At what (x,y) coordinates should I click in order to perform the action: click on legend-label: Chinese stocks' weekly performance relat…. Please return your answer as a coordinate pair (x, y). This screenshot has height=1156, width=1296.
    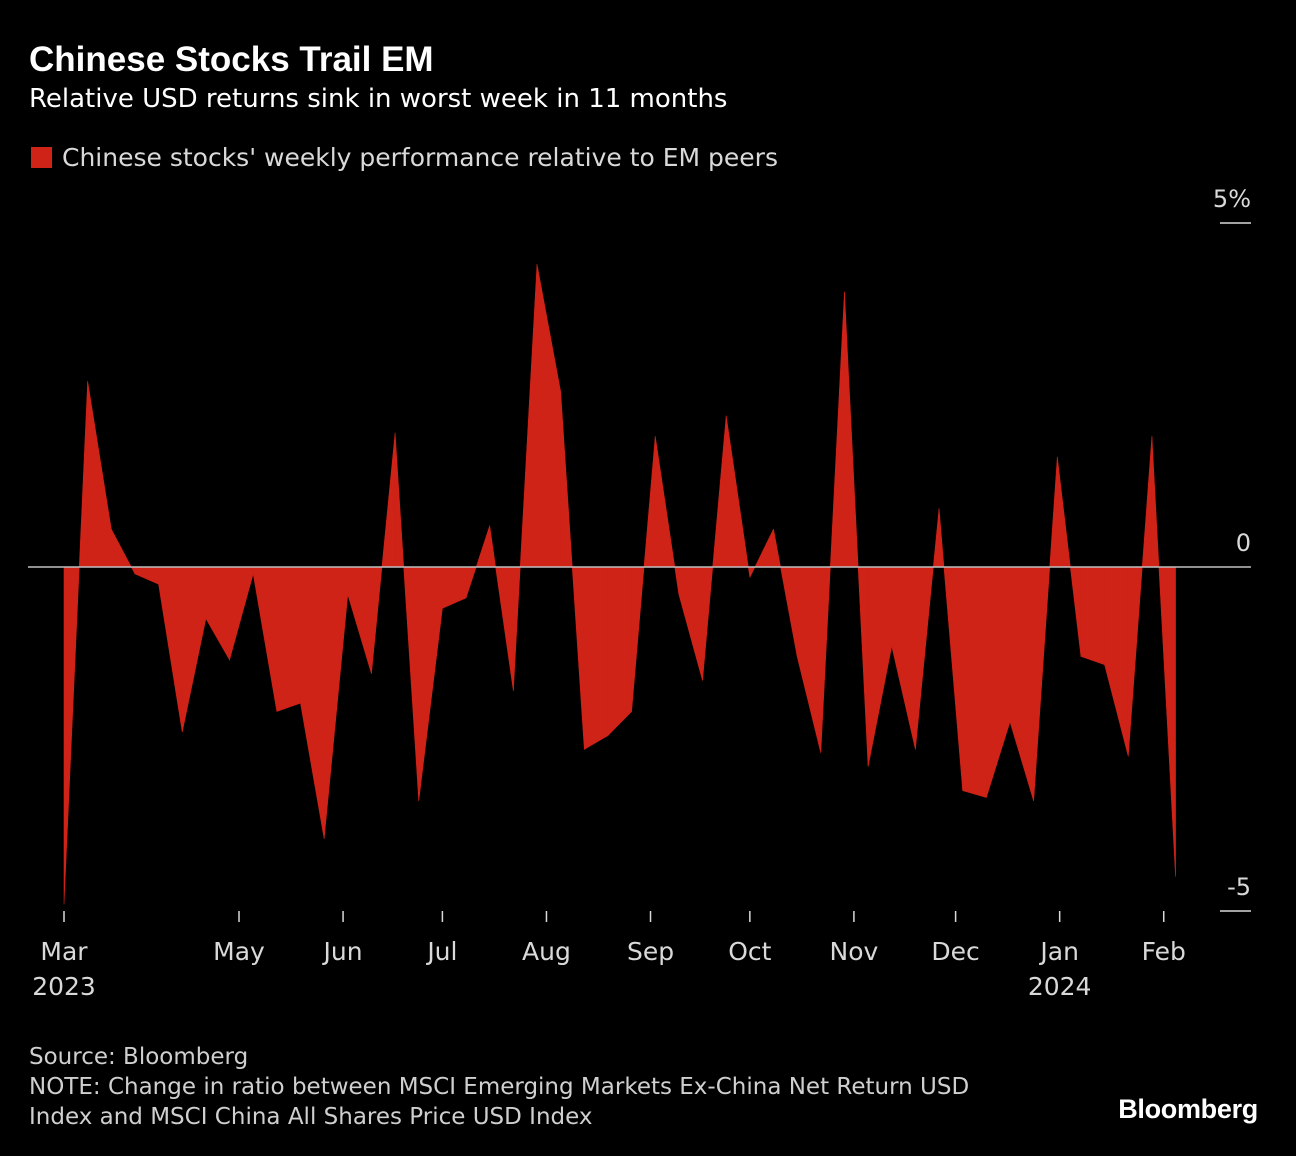
    Looking at the image, I should click on (420, 157).